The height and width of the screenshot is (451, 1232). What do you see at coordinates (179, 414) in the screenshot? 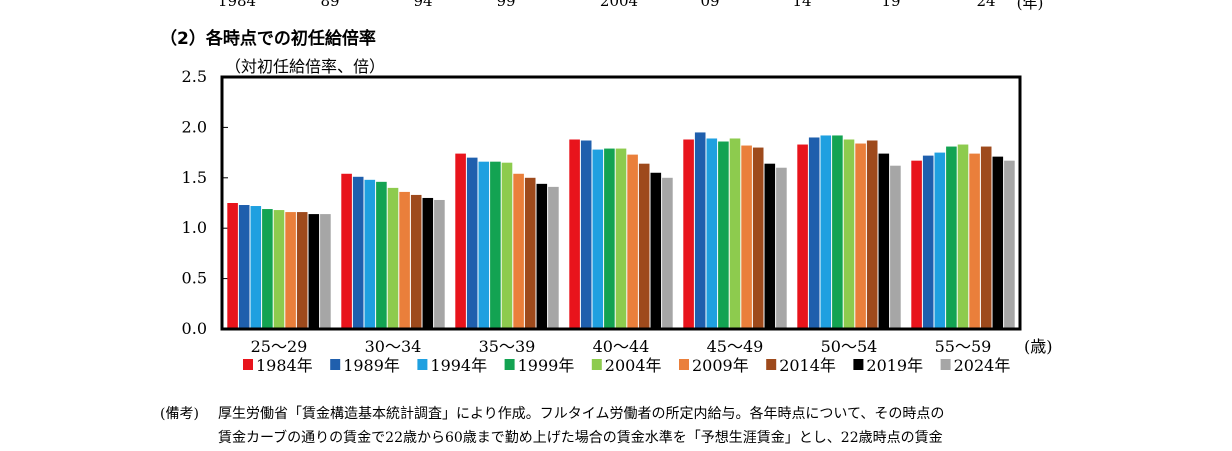
I see `notes-label: (備考)` at bounding box center [179, 414].